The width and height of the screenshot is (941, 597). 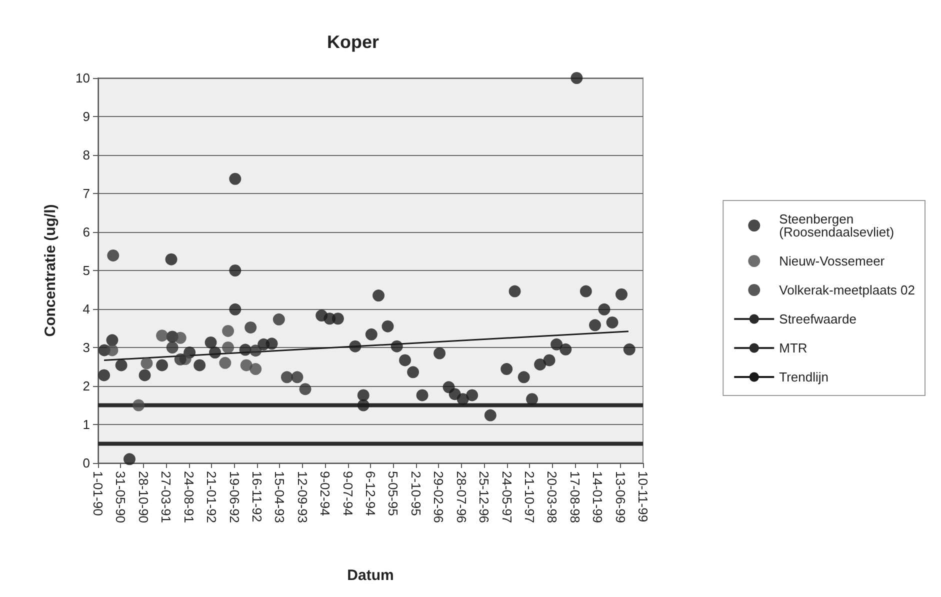 What do you see at coordinates (234, 497) in the screenshot?
I see `x-tick-label: 19-06-92` at bounding box center [234, 497].